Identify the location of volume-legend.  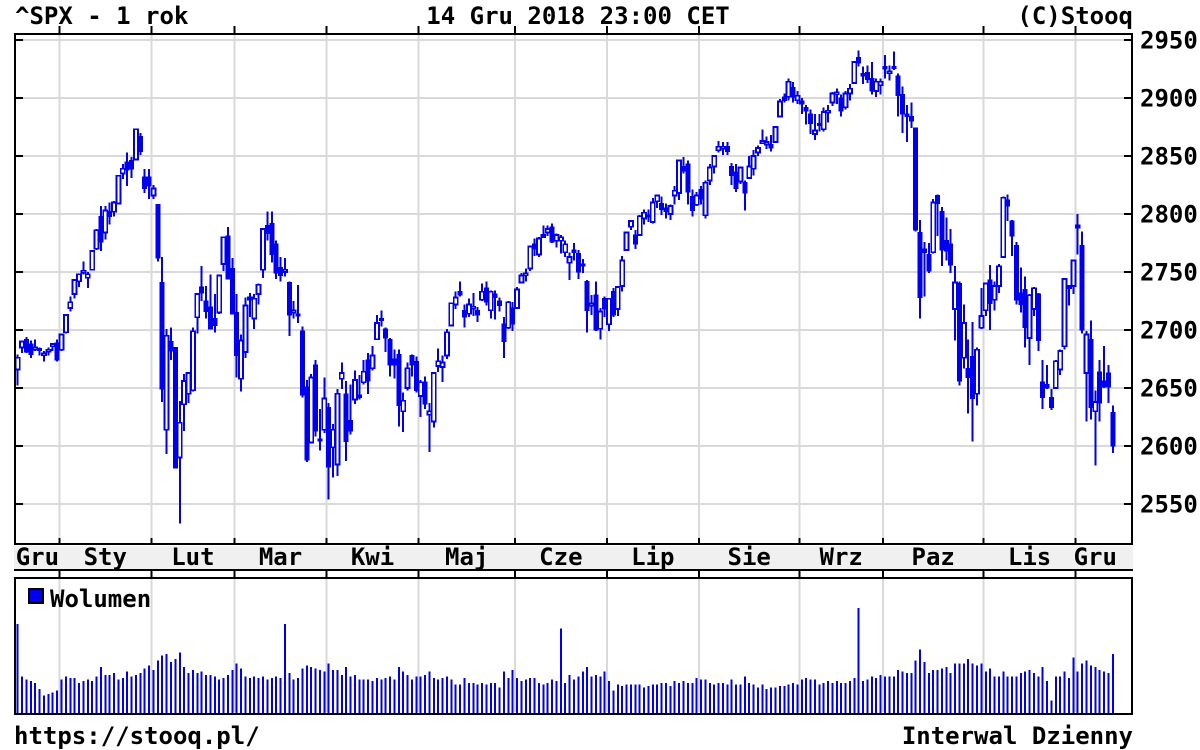
(36, 596).